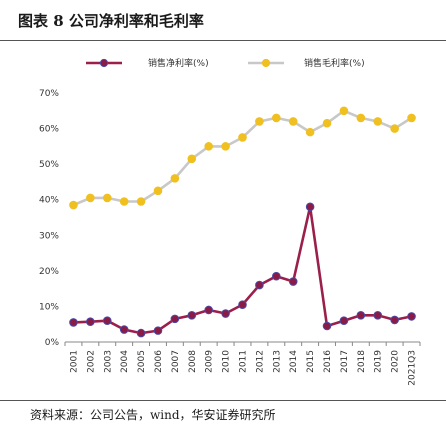 This screenshot has height=430, width=446. I want to click on legend-item-gross-margin: 销售毛利率(%), so click(306, 63).